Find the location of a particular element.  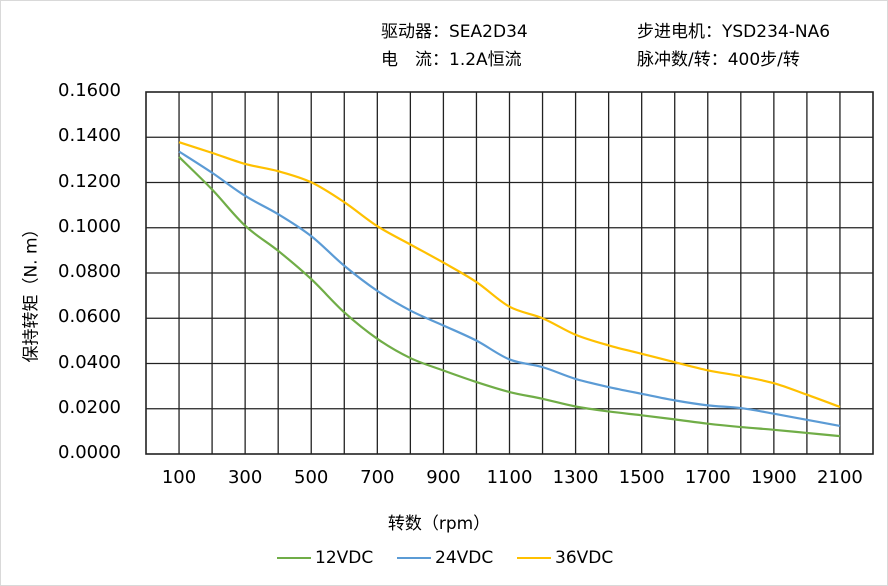

pulses-info: 脉冲数/转：400步/转 is located at coordinates (718, 60).